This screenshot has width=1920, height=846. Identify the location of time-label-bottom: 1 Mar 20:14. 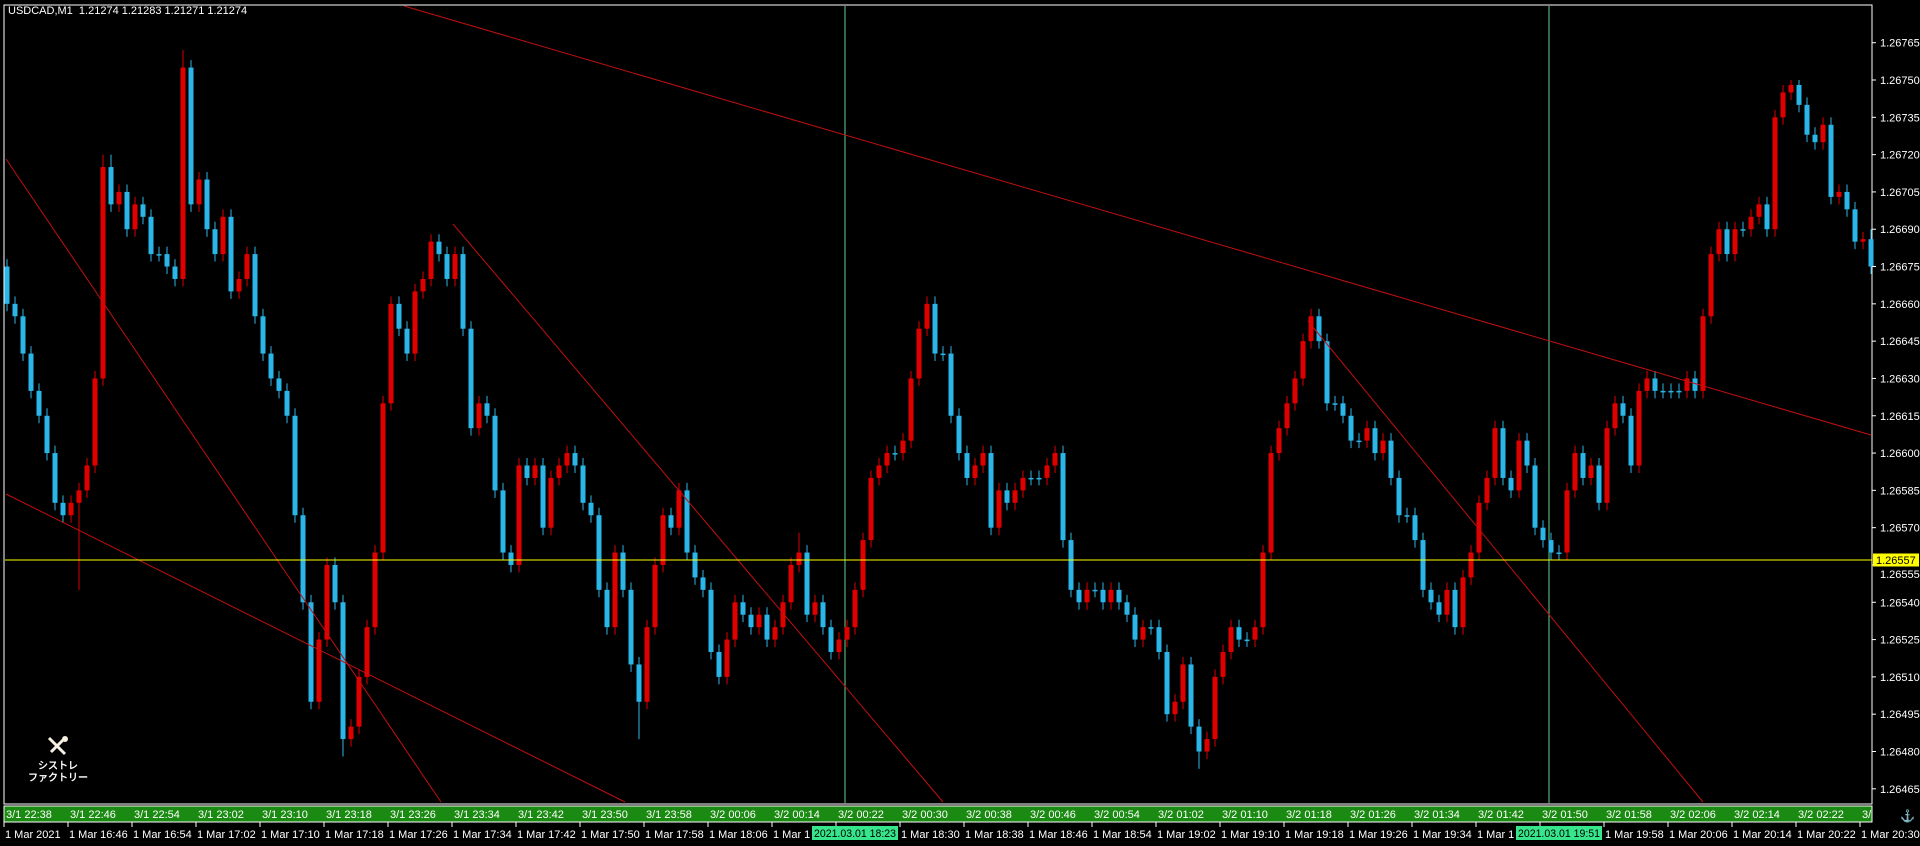
(1762, 835).